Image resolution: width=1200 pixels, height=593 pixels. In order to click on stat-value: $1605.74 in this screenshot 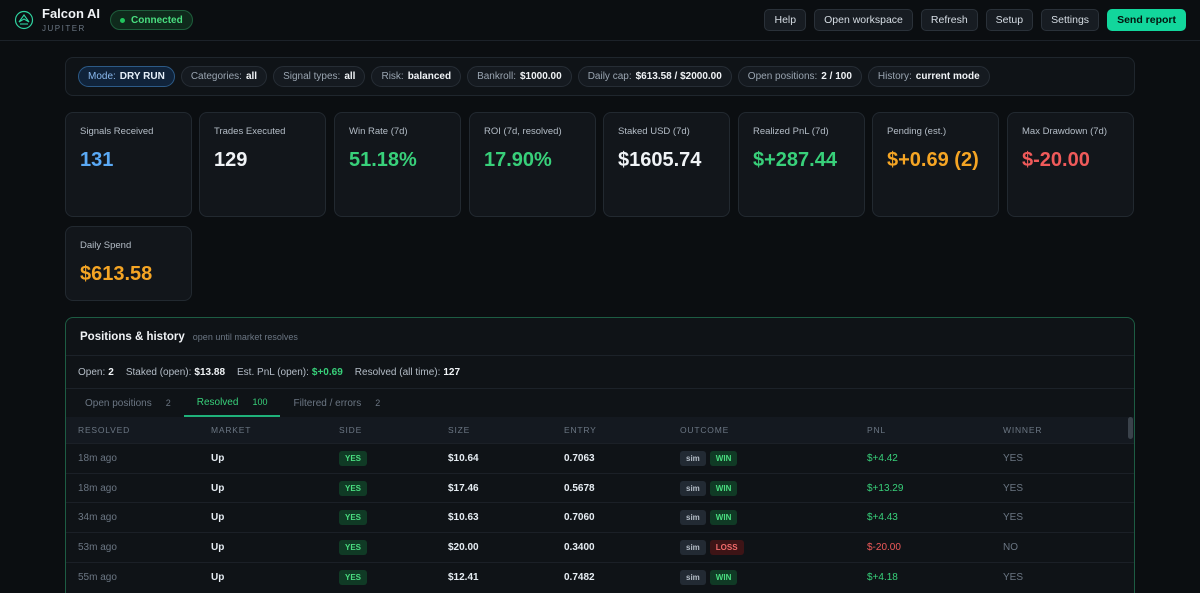, I will do `click(660, 160)`.